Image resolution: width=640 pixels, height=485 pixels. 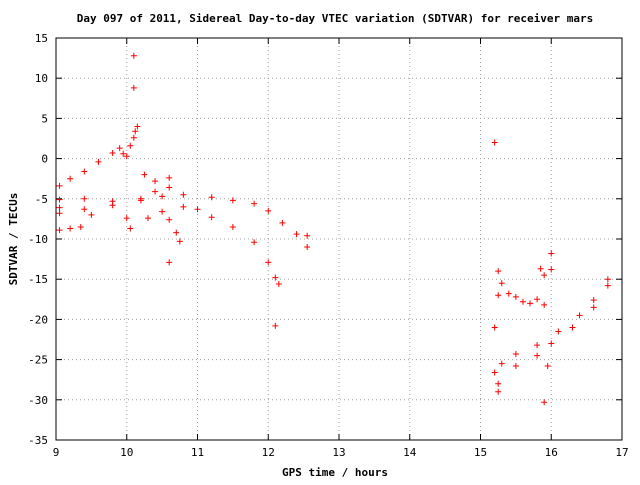 I want to click on x-tick-label: 9, so click(x=56, y=452).